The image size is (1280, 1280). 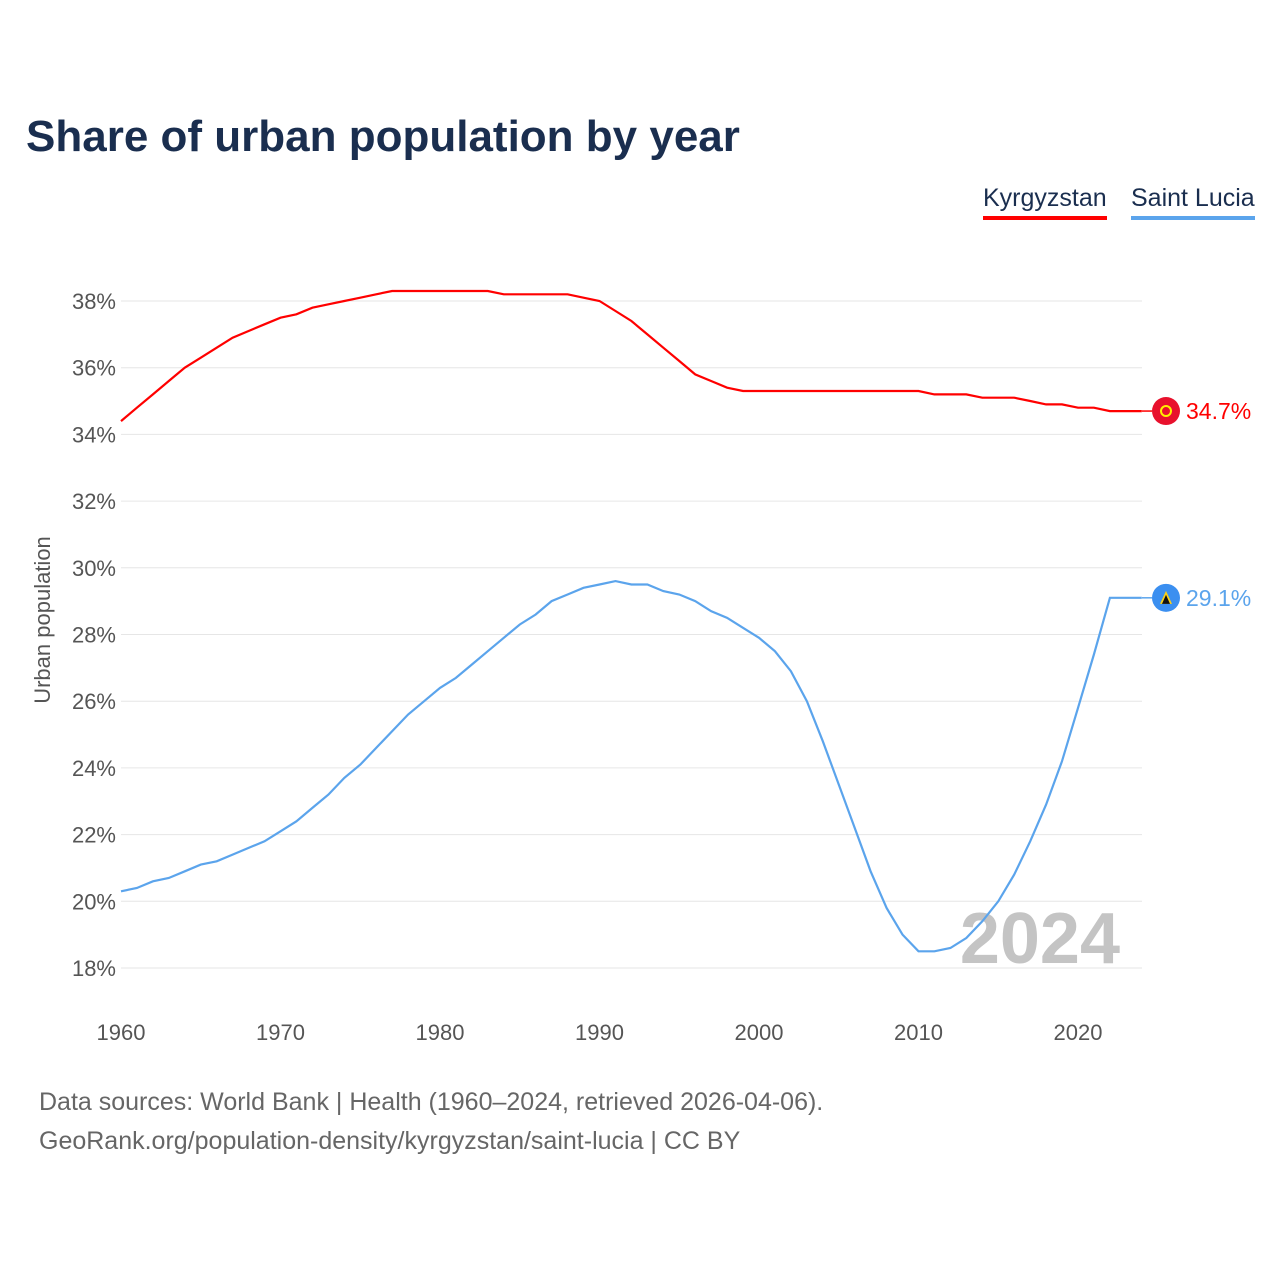 I want to click on x-tick-label: 1970, so click(x=280, y=1032).